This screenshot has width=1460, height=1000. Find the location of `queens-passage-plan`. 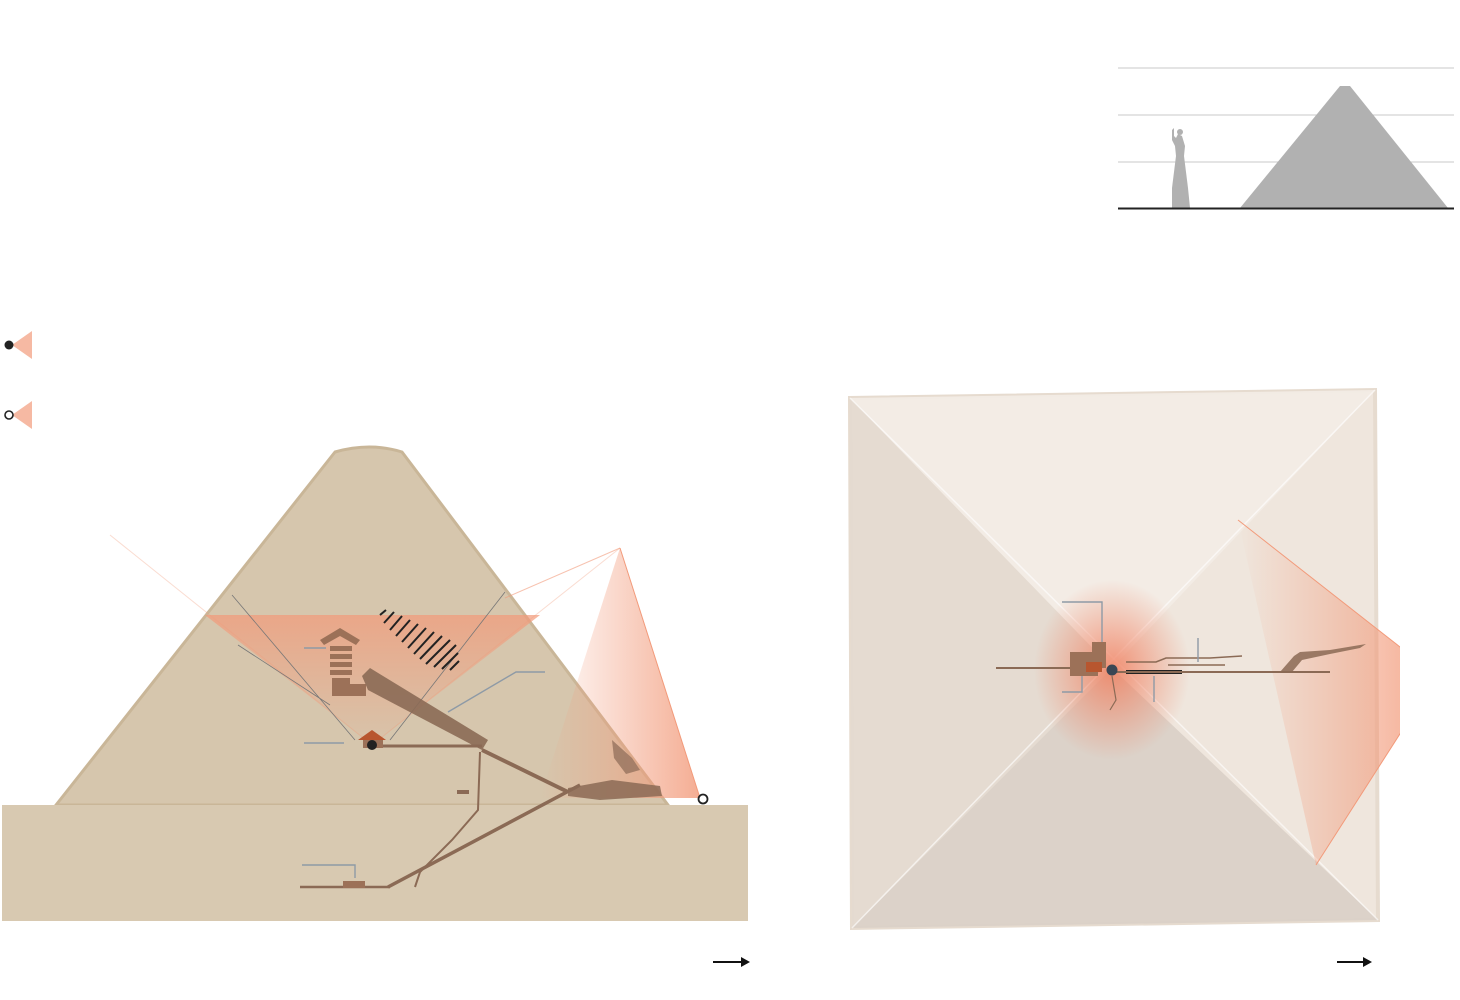

queens-passage-plan is located at coordinates (1184, 659).